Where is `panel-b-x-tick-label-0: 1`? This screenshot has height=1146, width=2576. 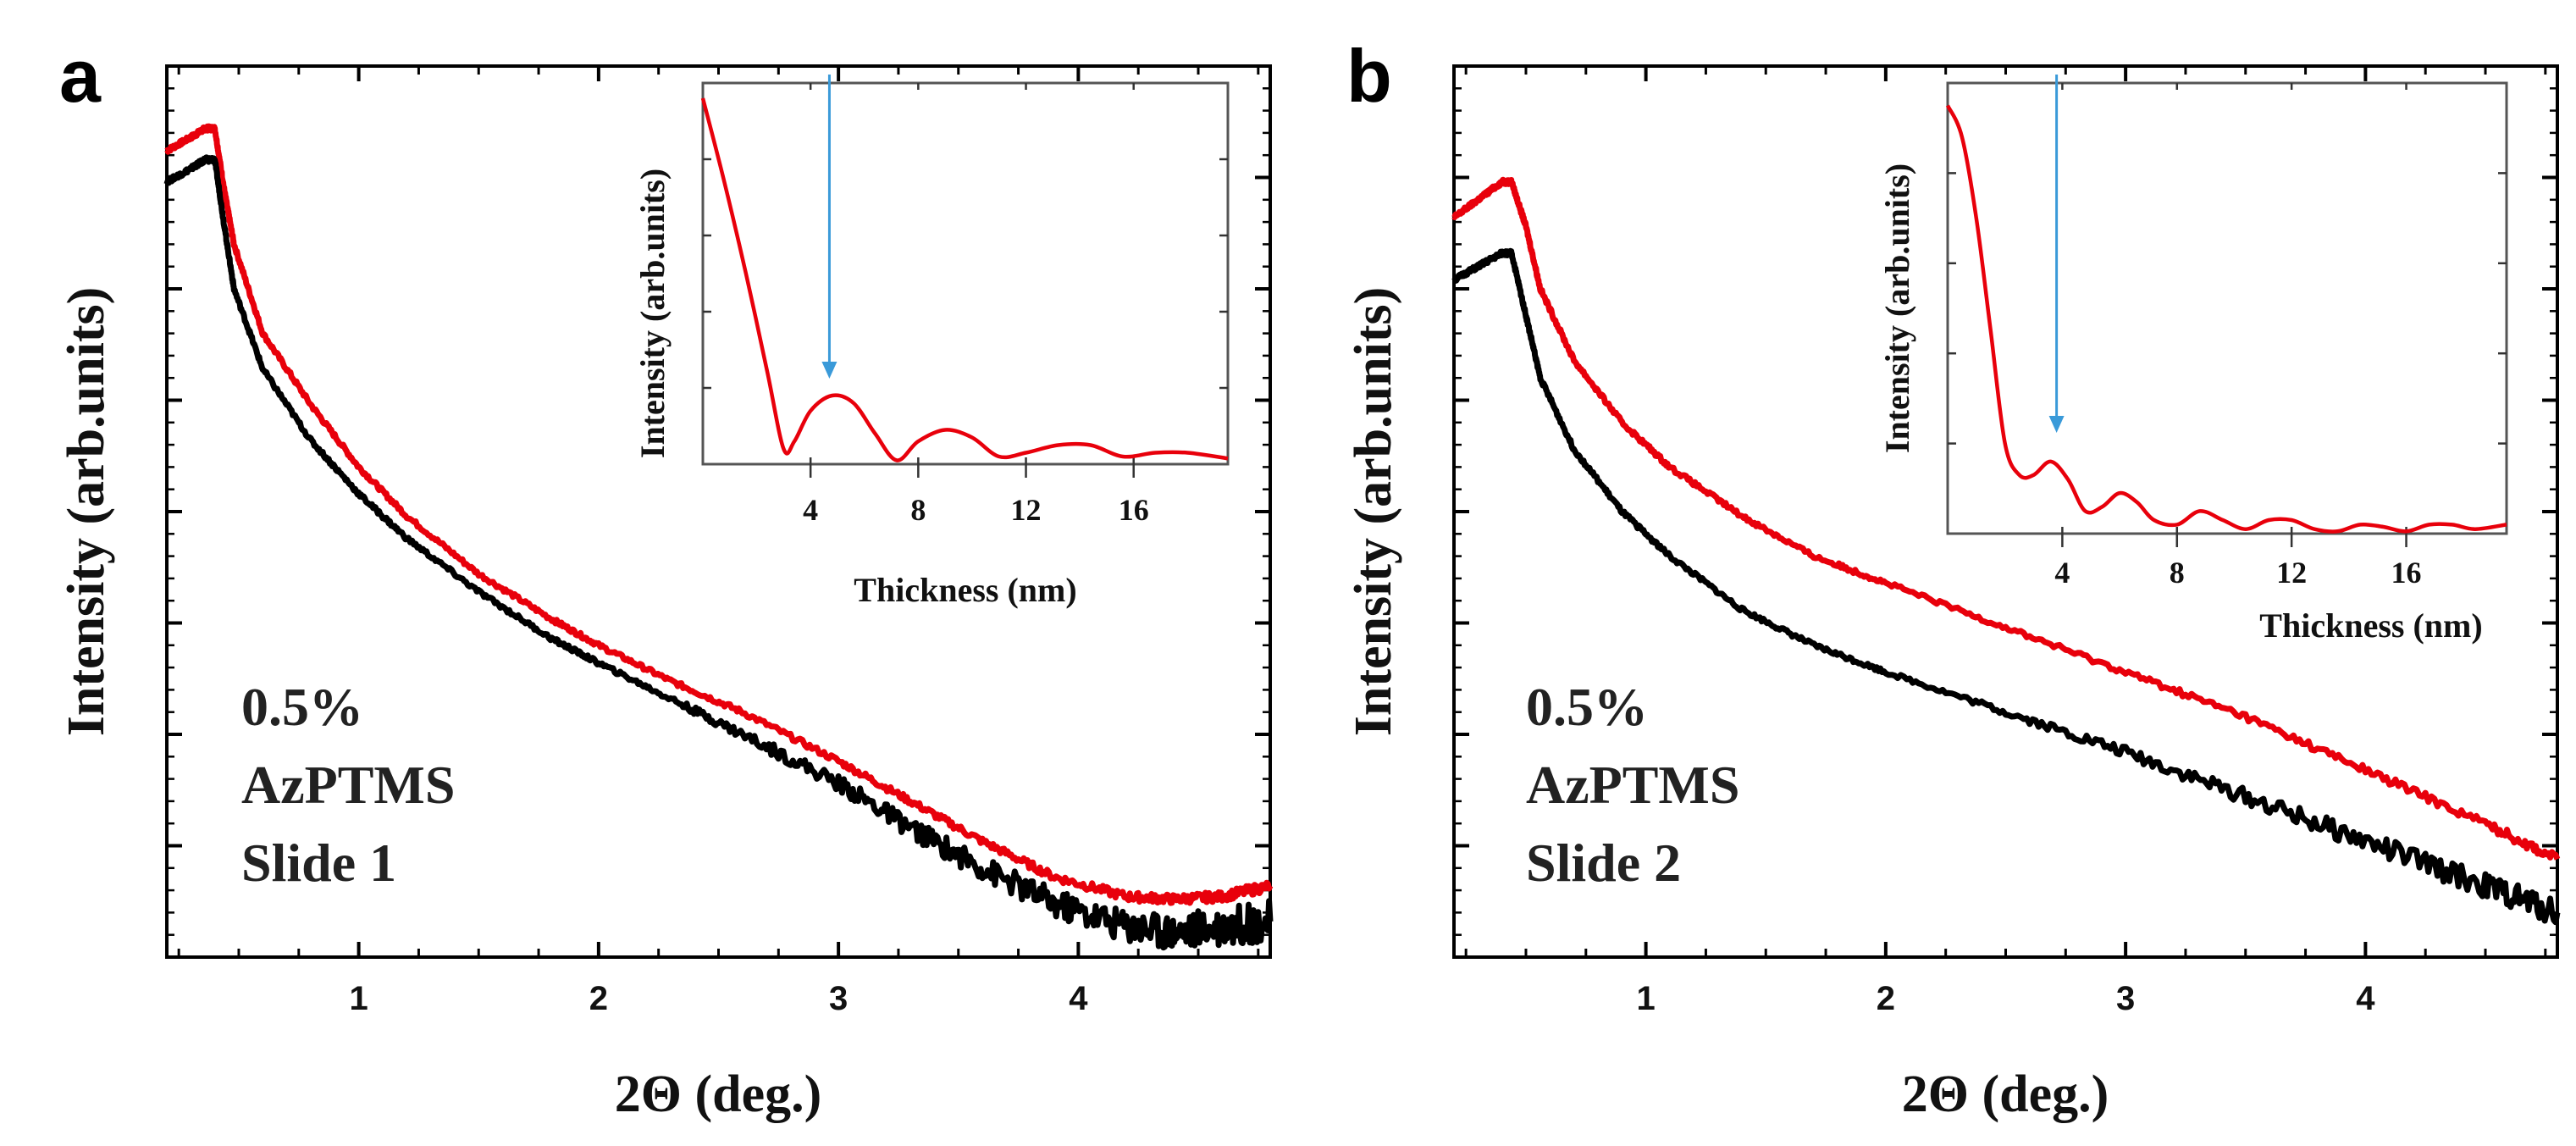
panel-b-x-tick-label-0: 1 is located at coordinates (1645, 998).